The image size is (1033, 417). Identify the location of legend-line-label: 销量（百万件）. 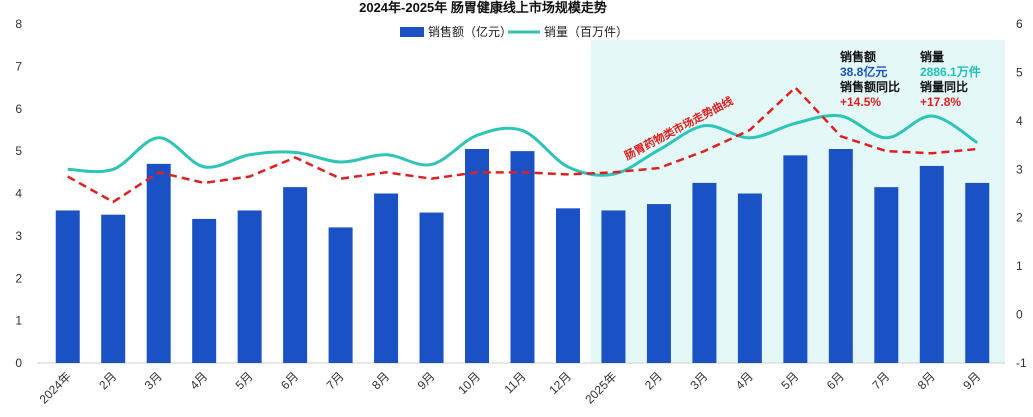
(586, 32).